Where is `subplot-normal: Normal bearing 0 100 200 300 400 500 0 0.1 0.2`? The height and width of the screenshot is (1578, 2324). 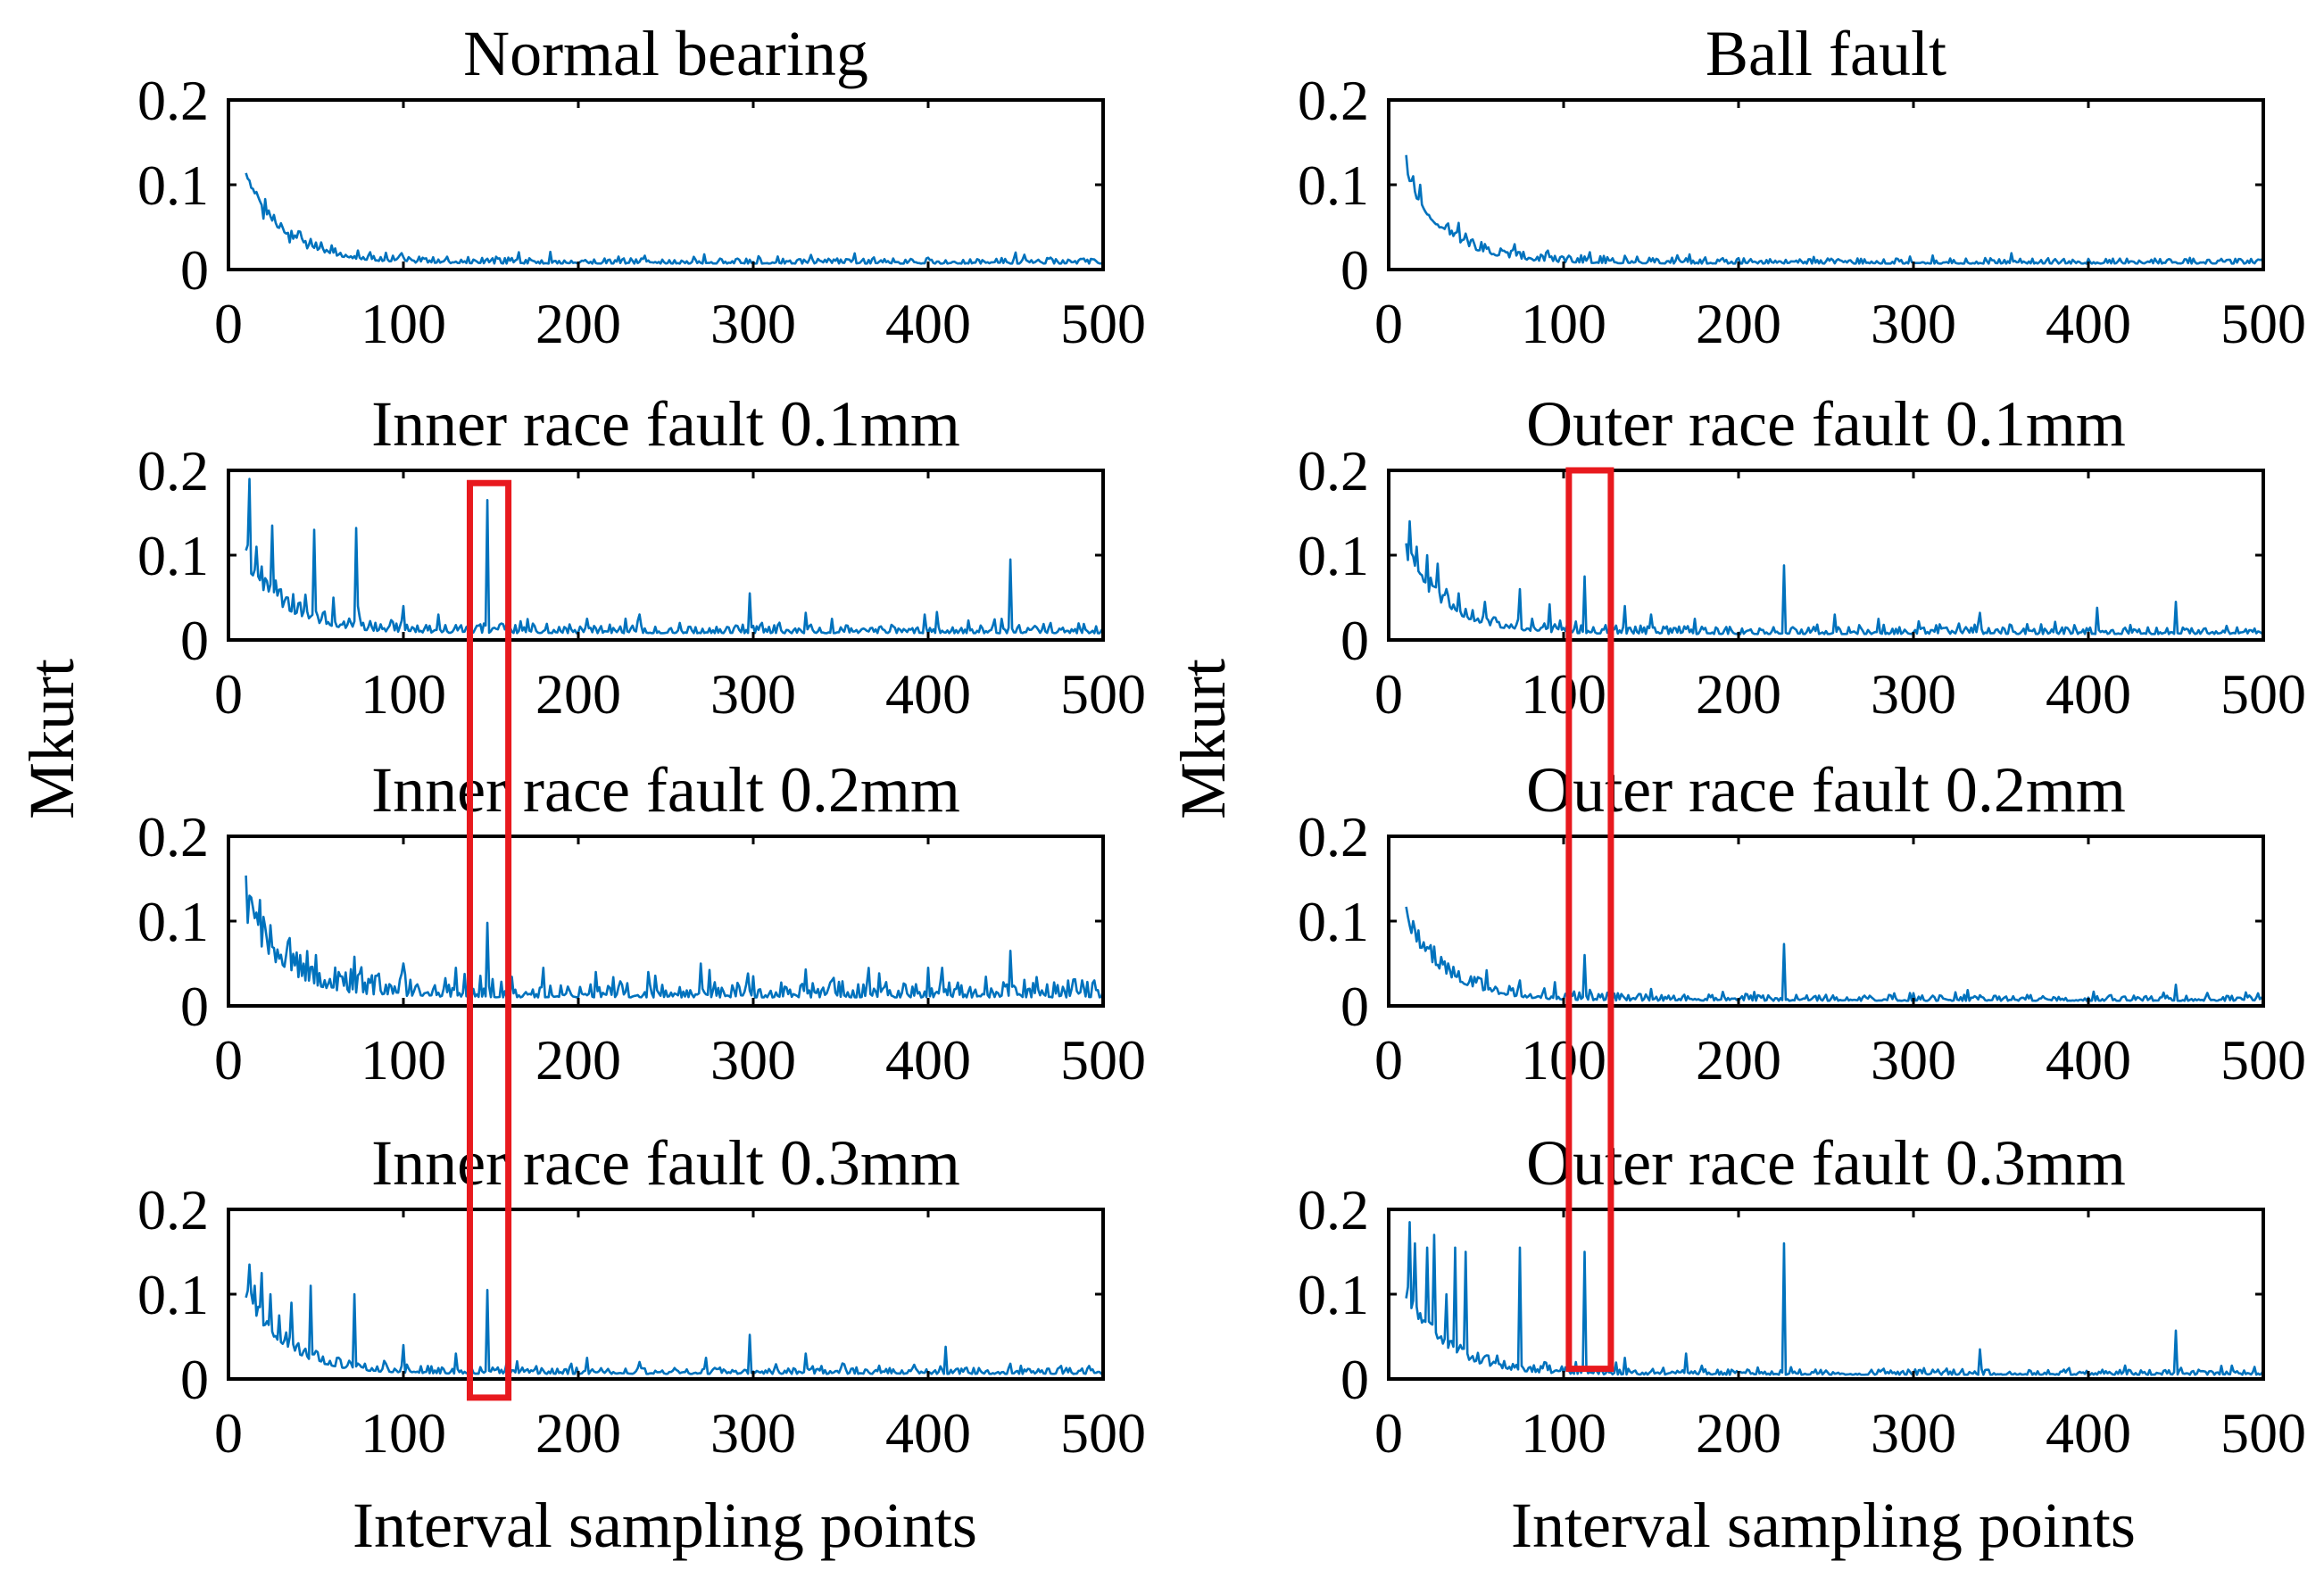
subplot-normal: Normal bearing 0 100 200 300 400 500 0 0.1 0.2 is located at coordinates (641, 187).